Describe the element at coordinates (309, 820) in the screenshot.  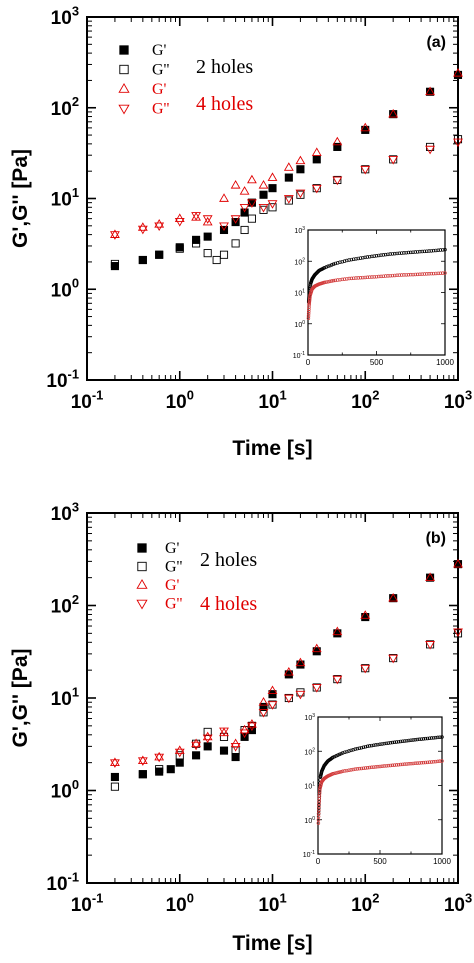
I see `inset-y-tick-label: 10⁰` at that location.